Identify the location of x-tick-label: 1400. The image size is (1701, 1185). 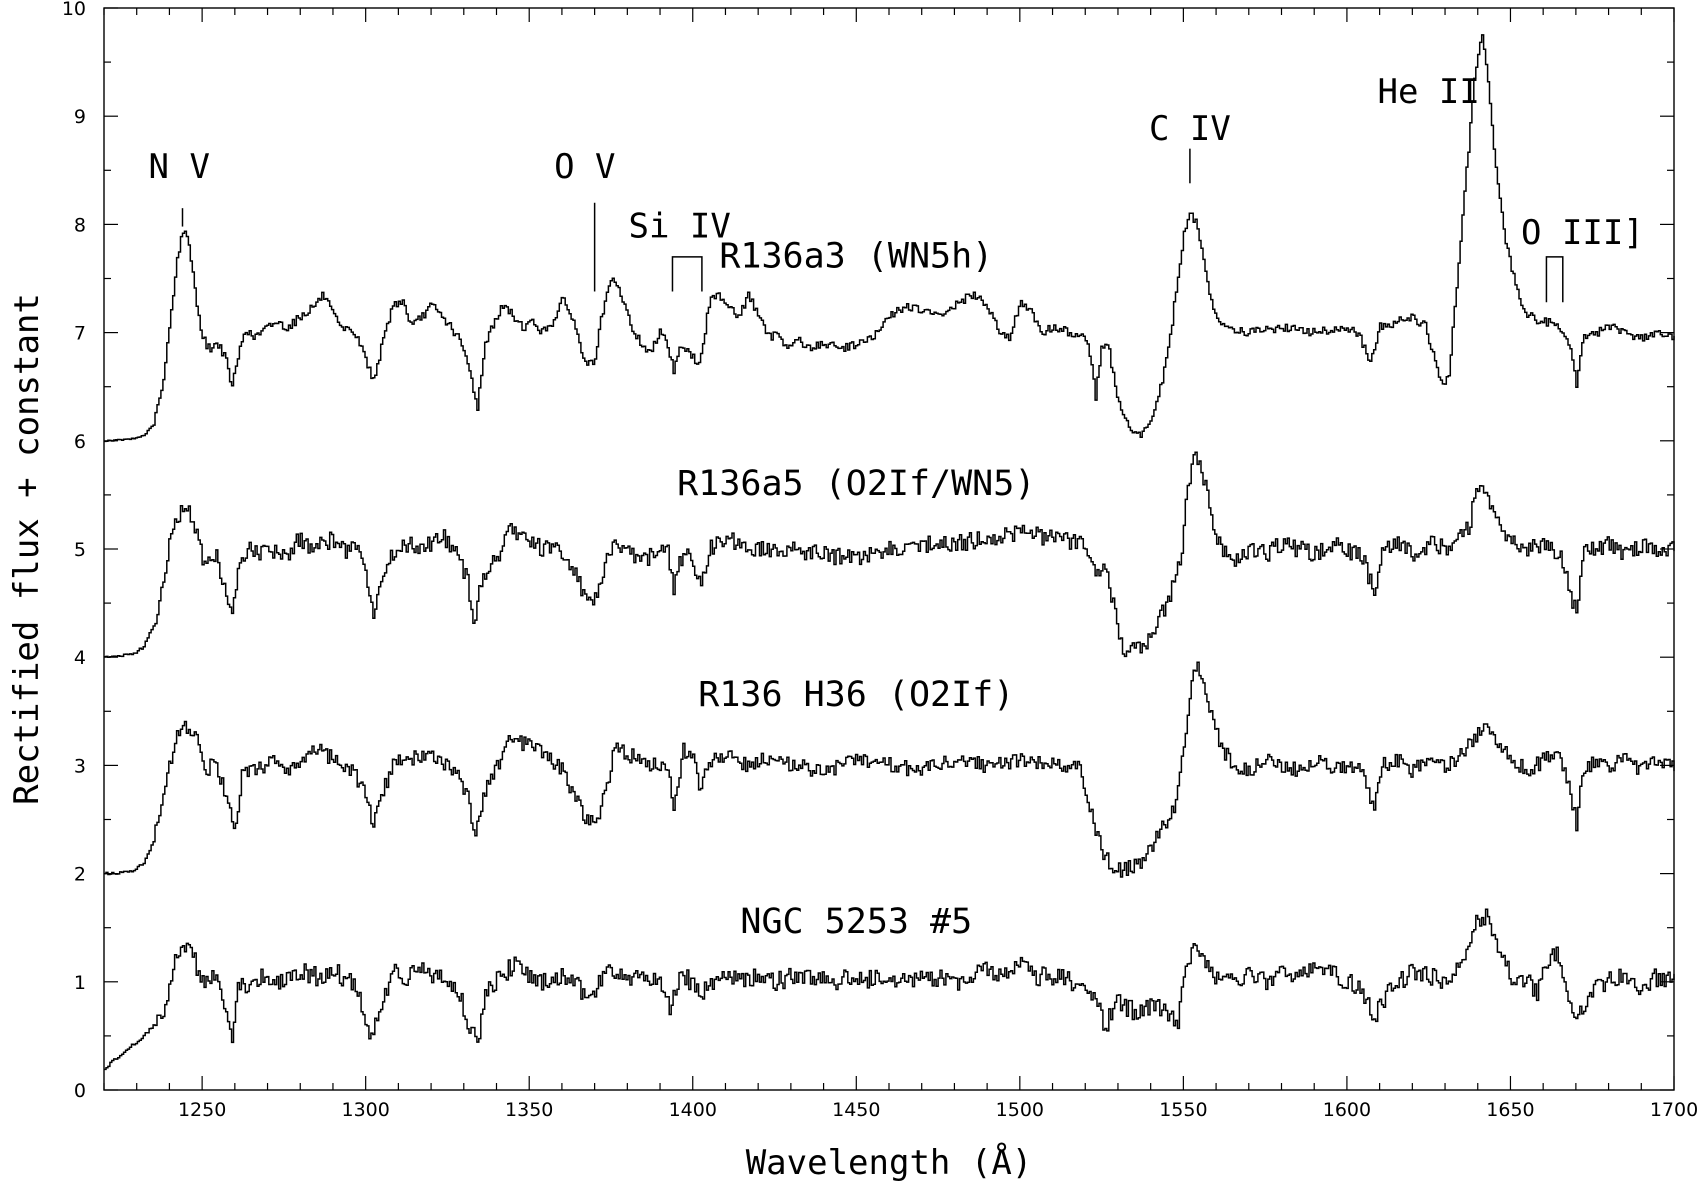
(693, 1110).